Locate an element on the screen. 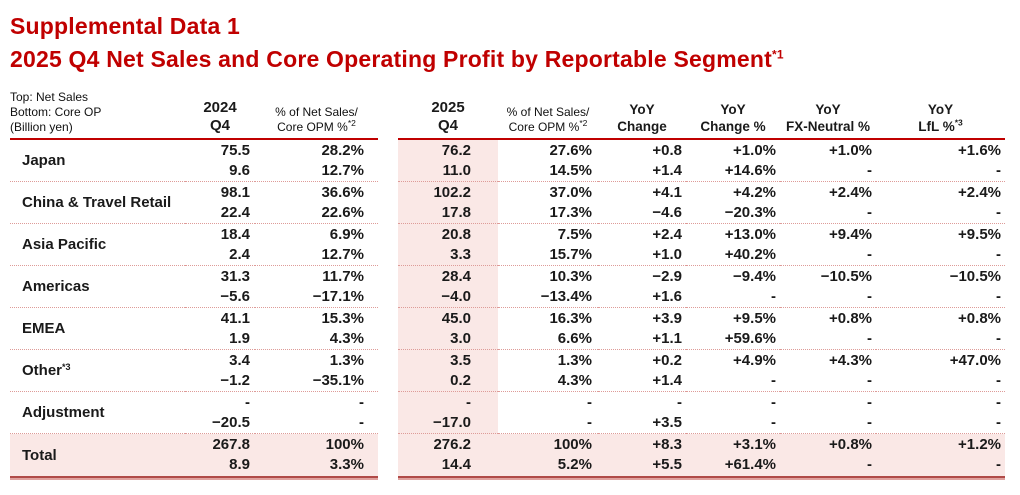 This screenshot has width=1020, height=495. col-header-2024-pct-line2: Core OPM %*2 is located at coordinates (316, 127).